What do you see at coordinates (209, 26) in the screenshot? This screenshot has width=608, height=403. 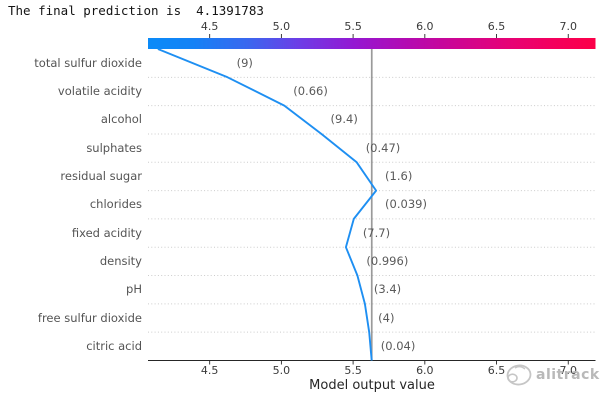 I see `x-tick-label-top: 4.5` at bounding box center [209, 26].